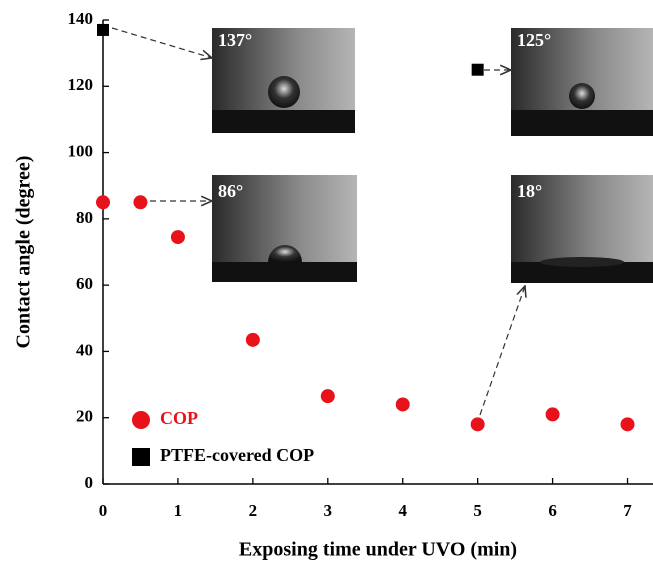 This screenshot has height=569, width=653. Describe the element at coordinates (237, 455) in the screenshot. I see `legend-label: PTFE-covered COP` at that location.